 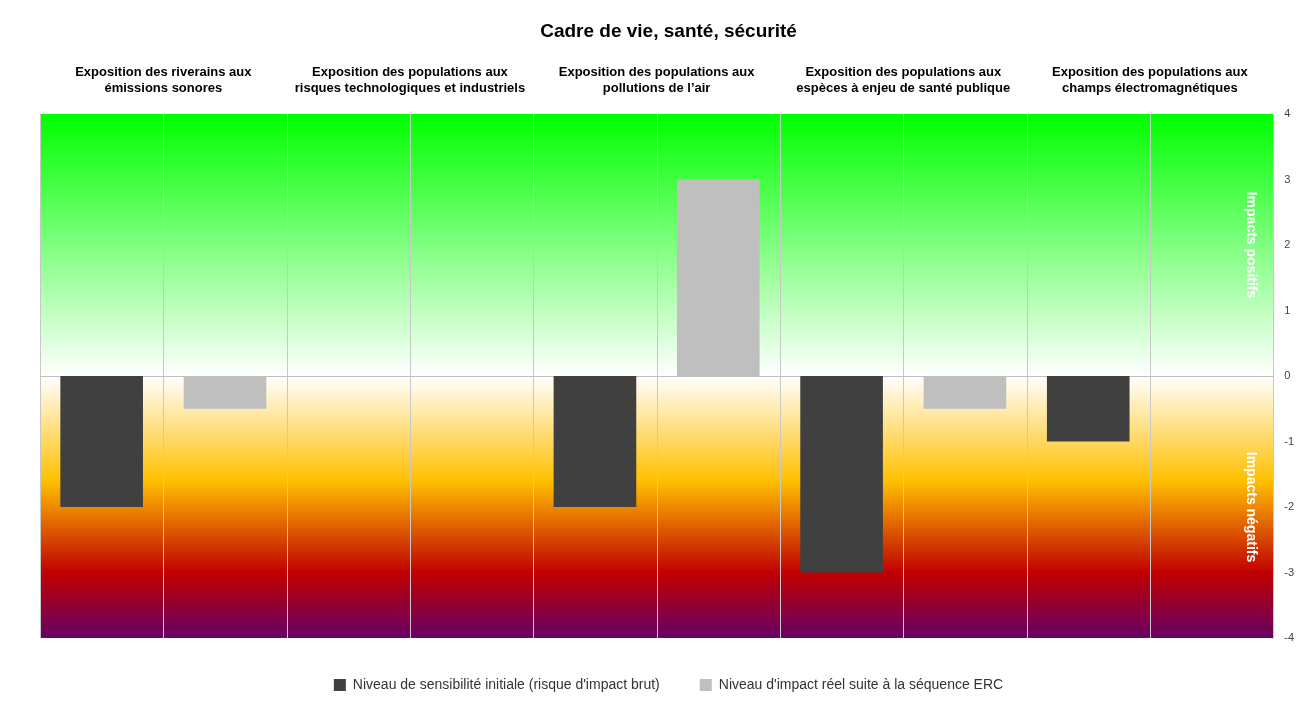 What do you see at coordinates (1287, 375) in the screenshot?
I see `y-tick-label: 0` at bounding box center [1287, 375].